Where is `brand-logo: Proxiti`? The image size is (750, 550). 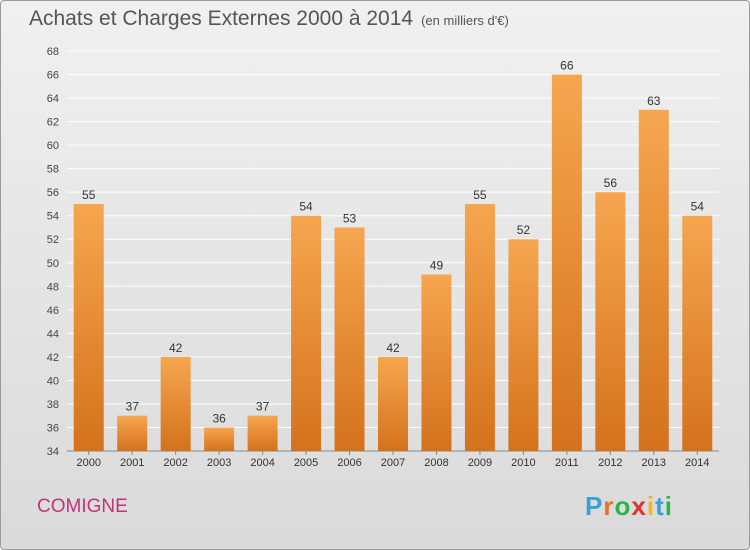
brand-logo: Proxiti is located at coordinates (629, 506).